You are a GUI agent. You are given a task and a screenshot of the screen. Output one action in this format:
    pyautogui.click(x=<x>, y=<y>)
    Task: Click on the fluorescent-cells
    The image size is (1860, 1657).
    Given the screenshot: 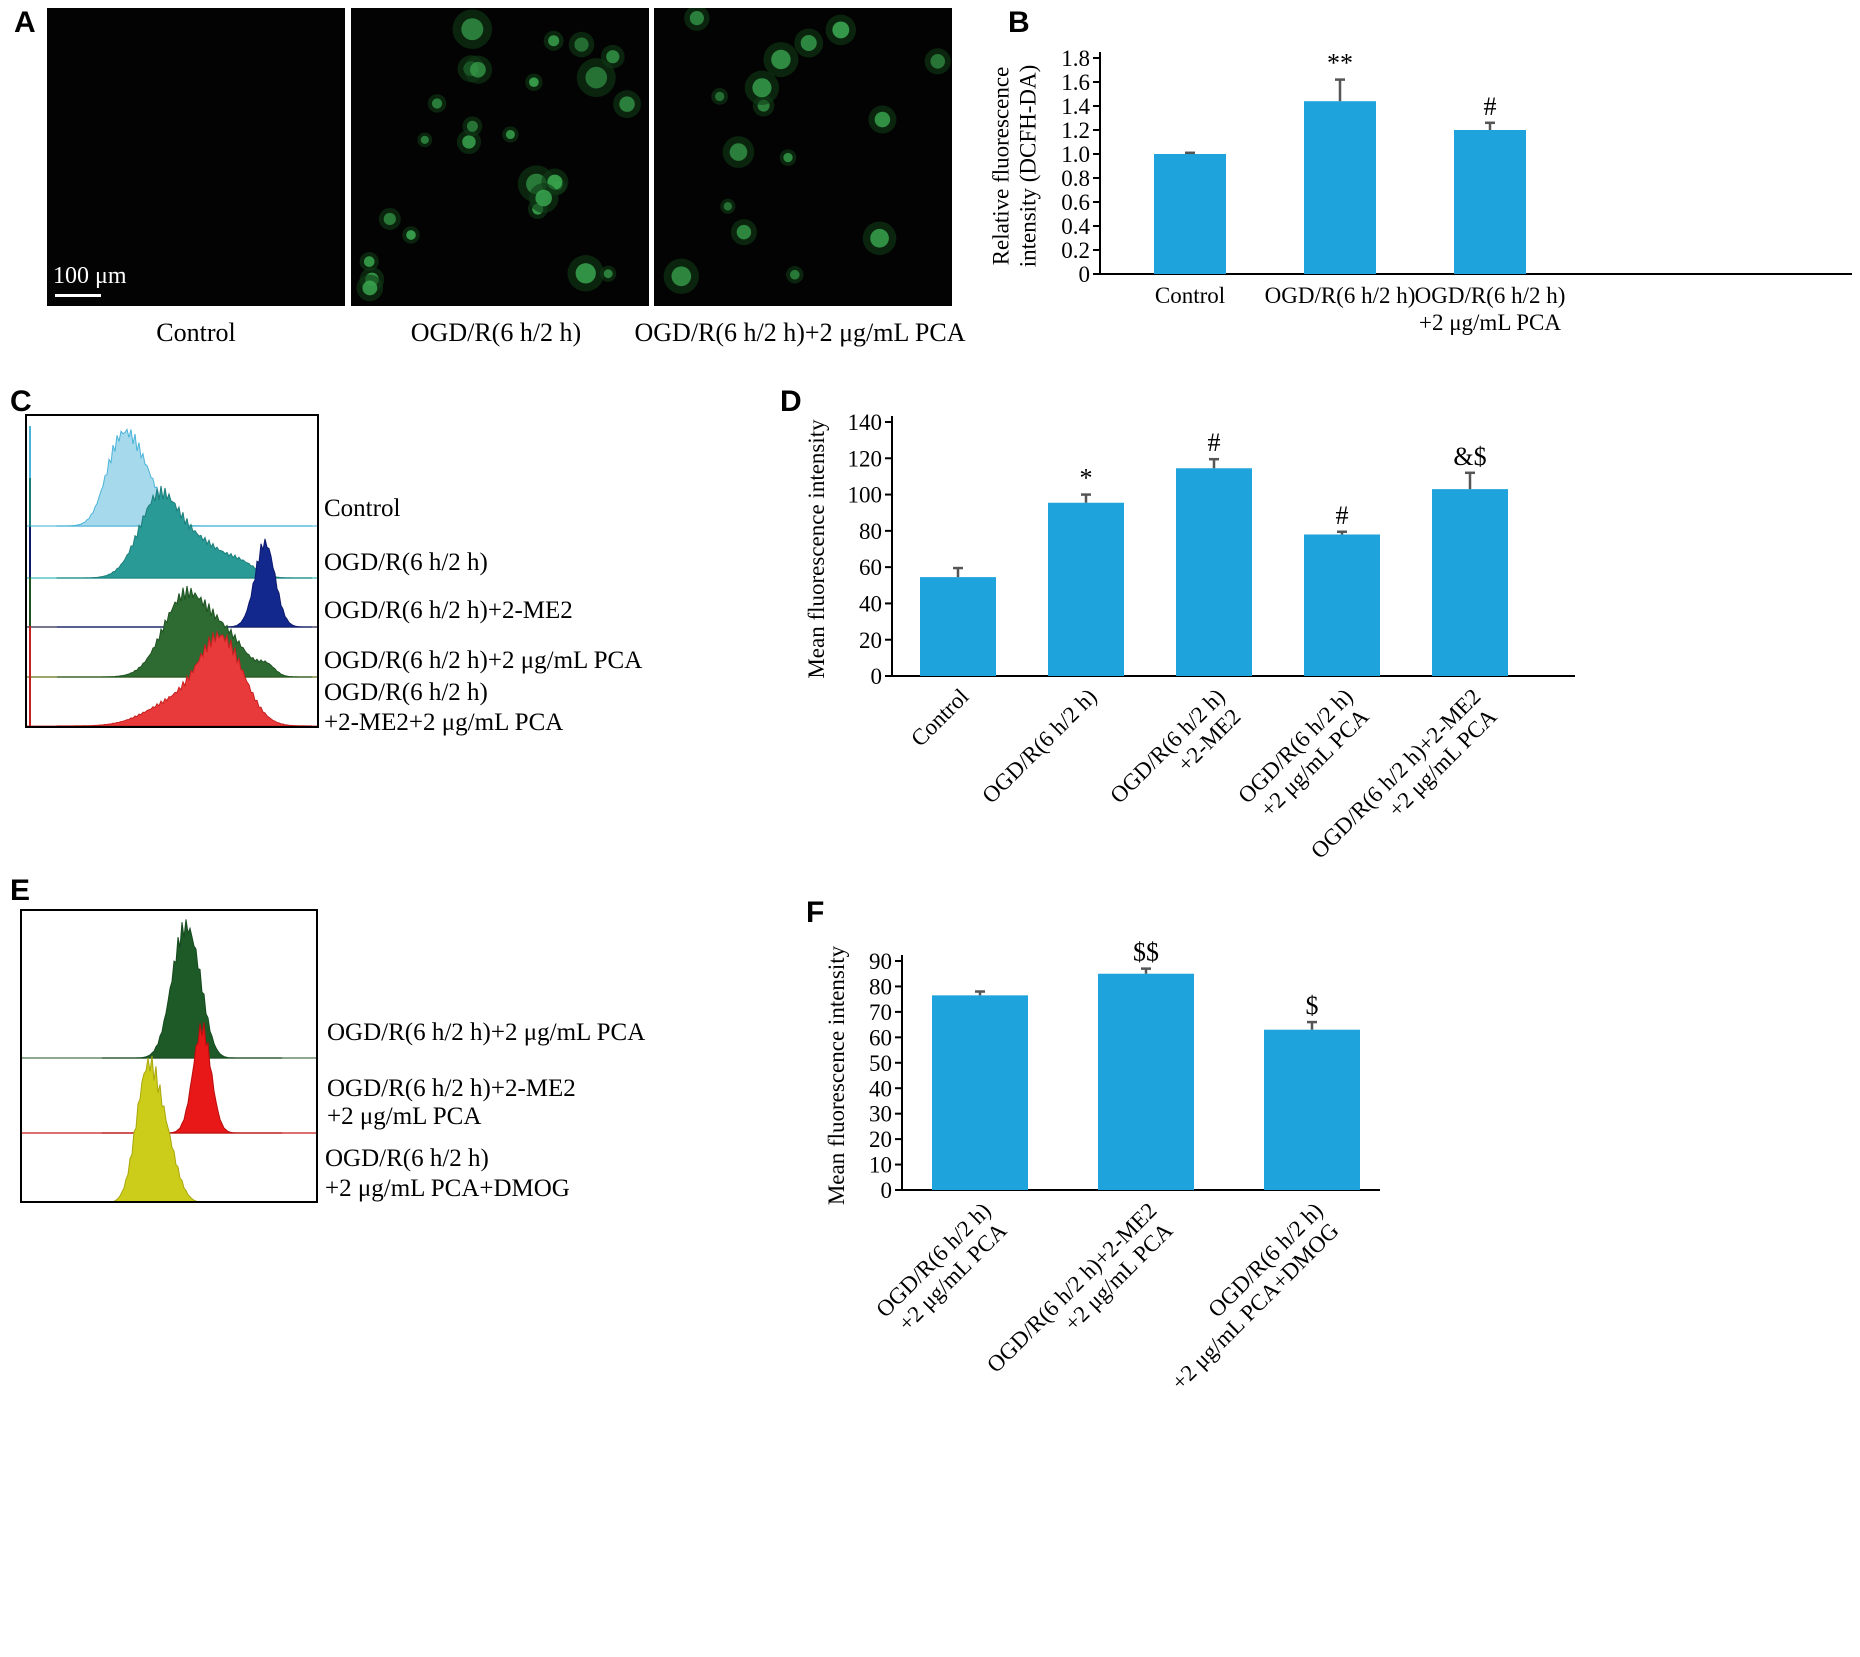 What is the action you would take?
    pyautogui.click(x=807, y=149)
    